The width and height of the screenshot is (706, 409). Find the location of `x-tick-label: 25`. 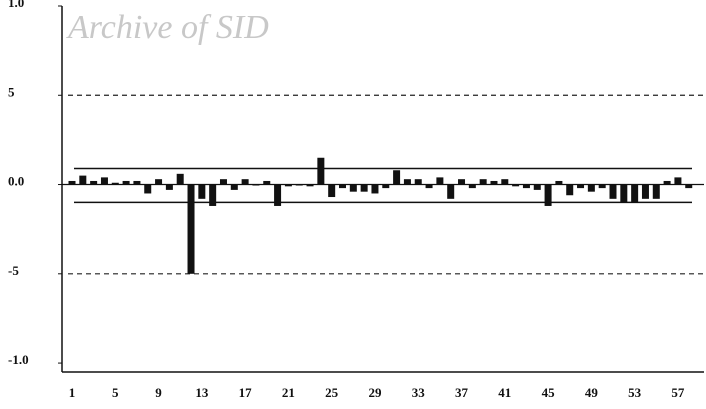

x-tick-label: 25 is located at coordinates (332, 392).